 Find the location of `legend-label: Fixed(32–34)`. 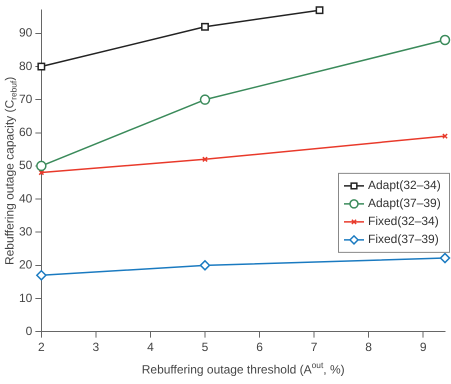

legend-label: Fixed(32–34) is located at coordinates (403, 221).